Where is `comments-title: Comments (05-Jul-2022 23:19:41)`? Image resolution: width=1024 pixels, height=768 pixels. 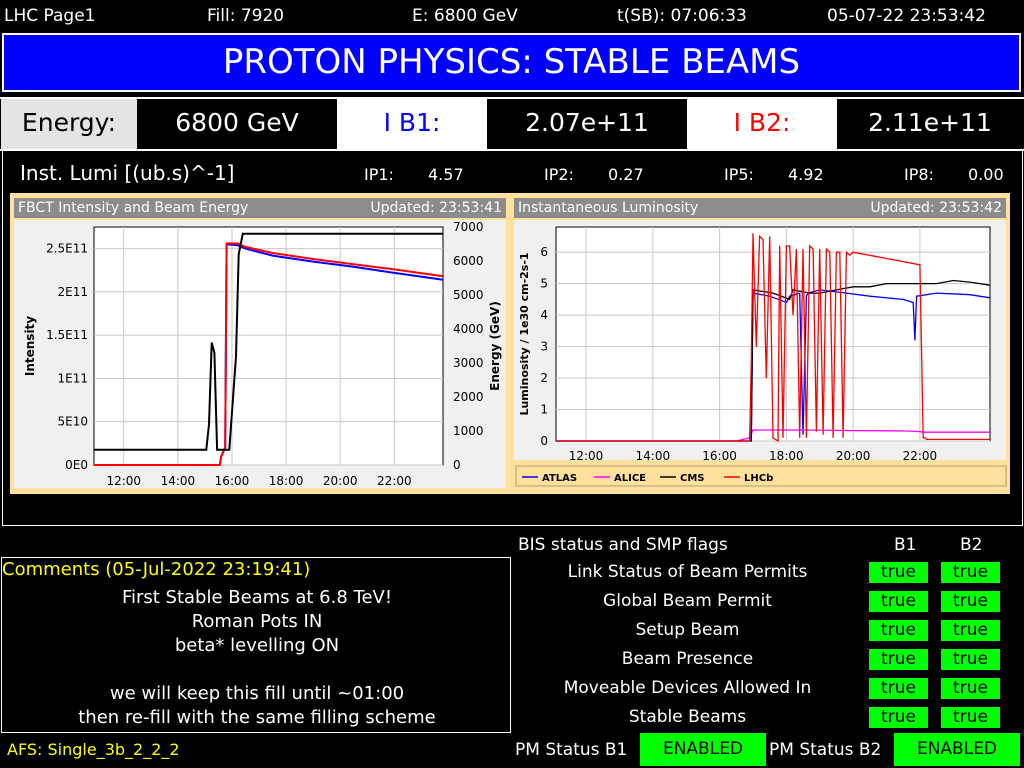 comments-title: Comments (05-Jul-2022 23:19:41) is located at coordinates (156, 569).